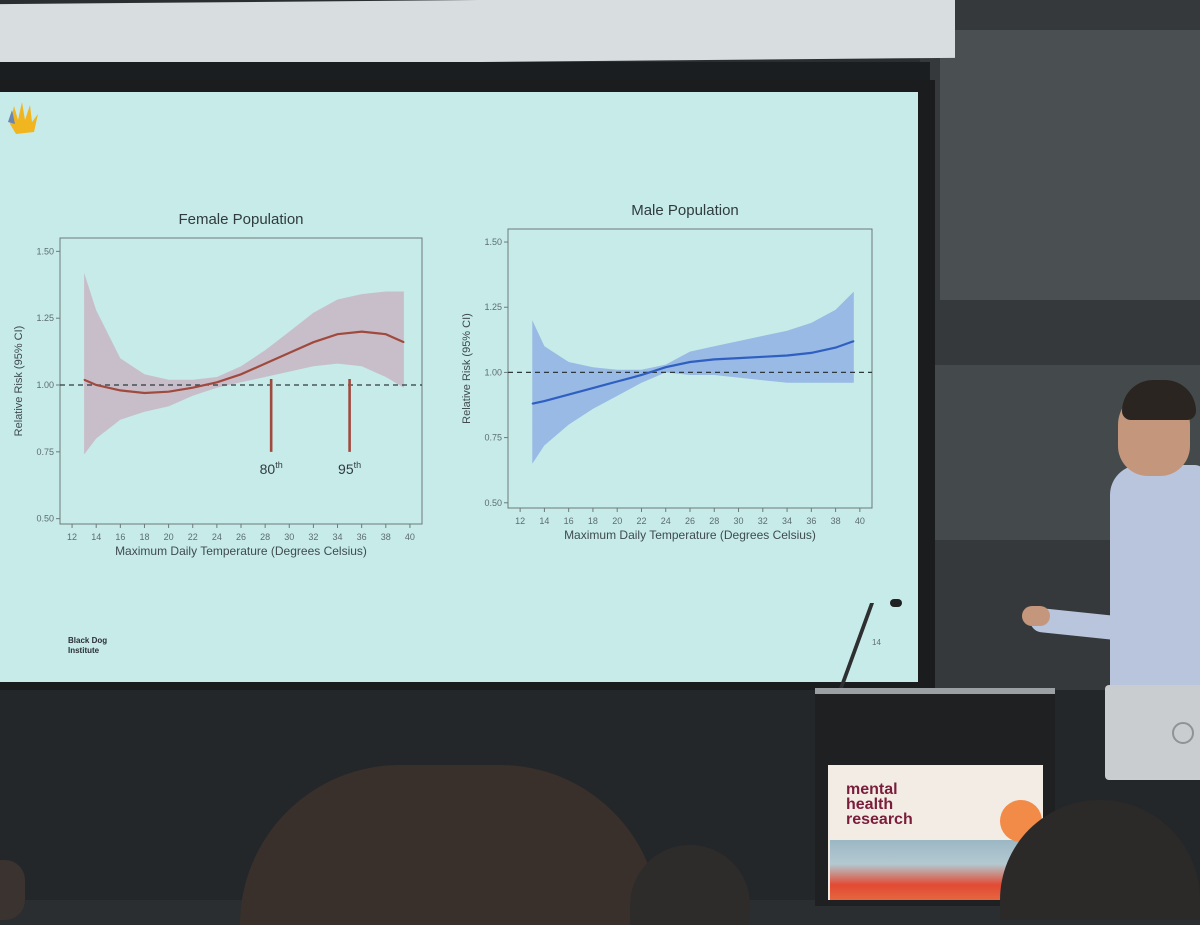 Image resolution: width=1200 pixels, height=925 pixels. Describe the element at coordinates (410, 537) in the screenshot. I see `female-x-tick-label: 40` at that location.